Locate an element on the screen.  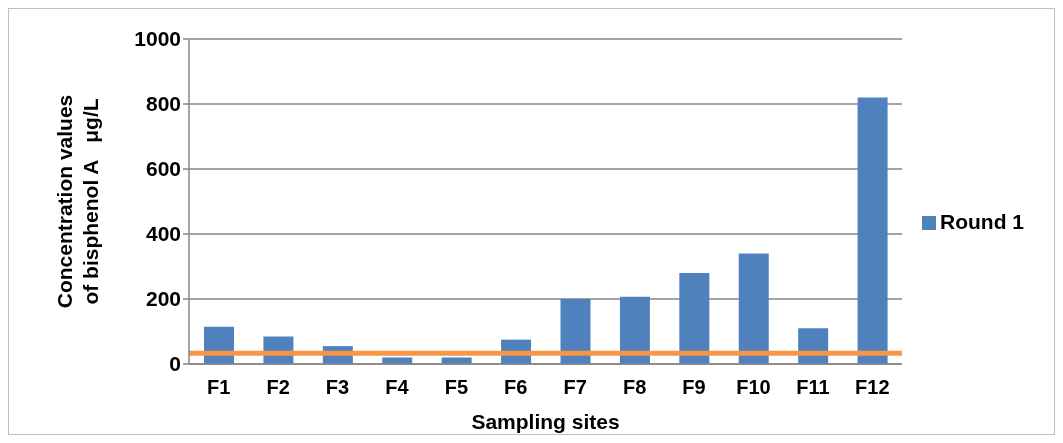
x-tick-label: F5 is located at coordinates (456, 387).